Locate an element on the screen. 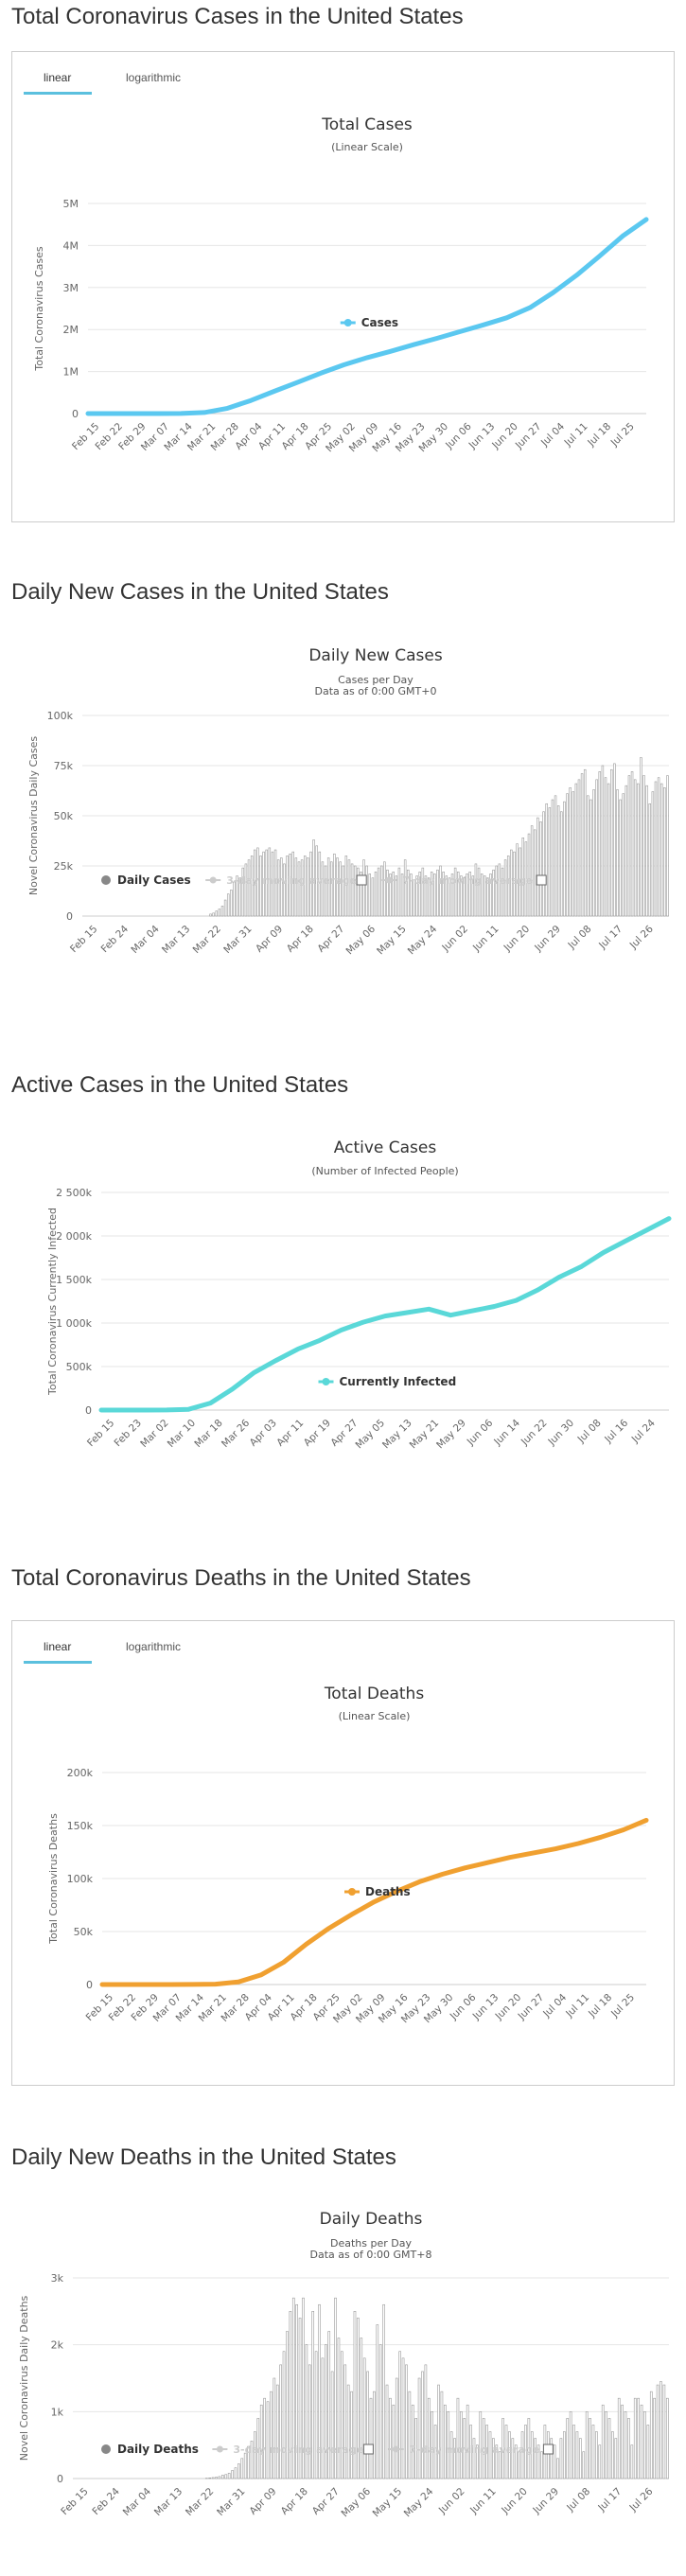 The height and width of the screenshot is (2576, 686). x-tick-label: Jul 11 is located at coordinates (577, 2006).